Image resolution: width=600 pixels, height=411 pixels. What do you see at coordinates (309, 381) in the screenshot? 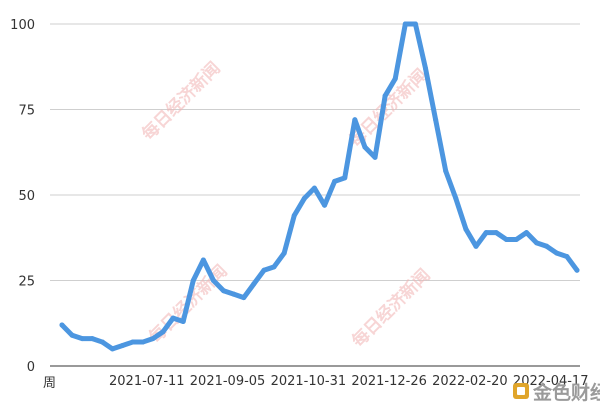
I see `x-tick-label: 2021-10-31` at bounding box center [309, 381].